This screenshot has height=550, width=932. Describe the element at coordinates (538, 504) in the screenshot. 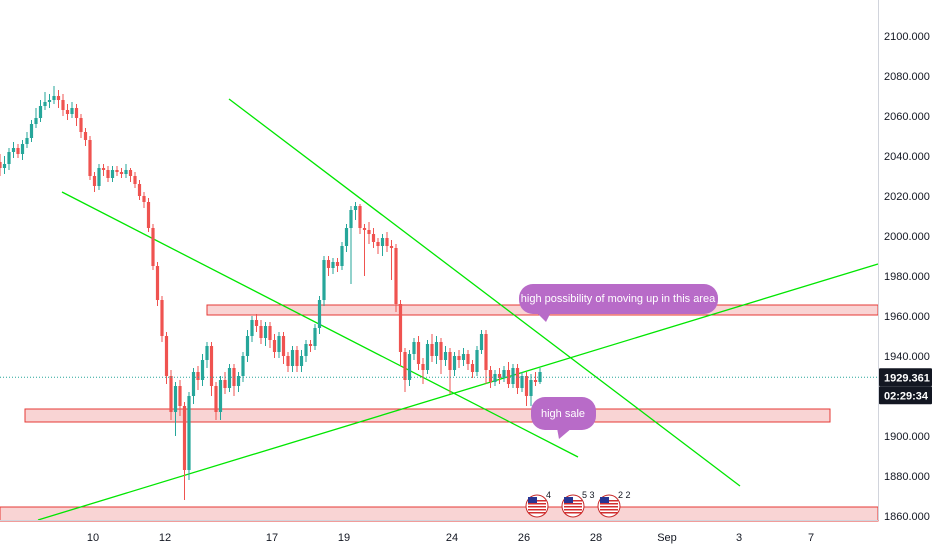

I see `us-flag-event-icon: 4` at that location.